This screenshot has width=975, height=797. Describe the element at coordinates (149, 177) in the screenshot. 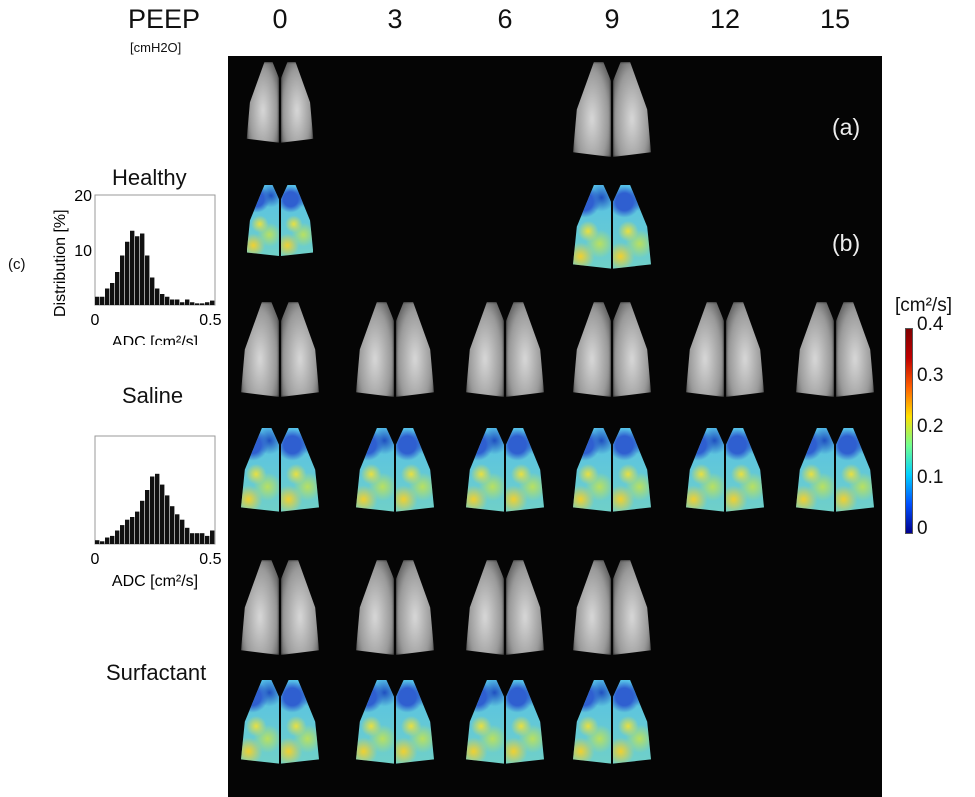

I see `row-label-healthy: Healthy` at that location.